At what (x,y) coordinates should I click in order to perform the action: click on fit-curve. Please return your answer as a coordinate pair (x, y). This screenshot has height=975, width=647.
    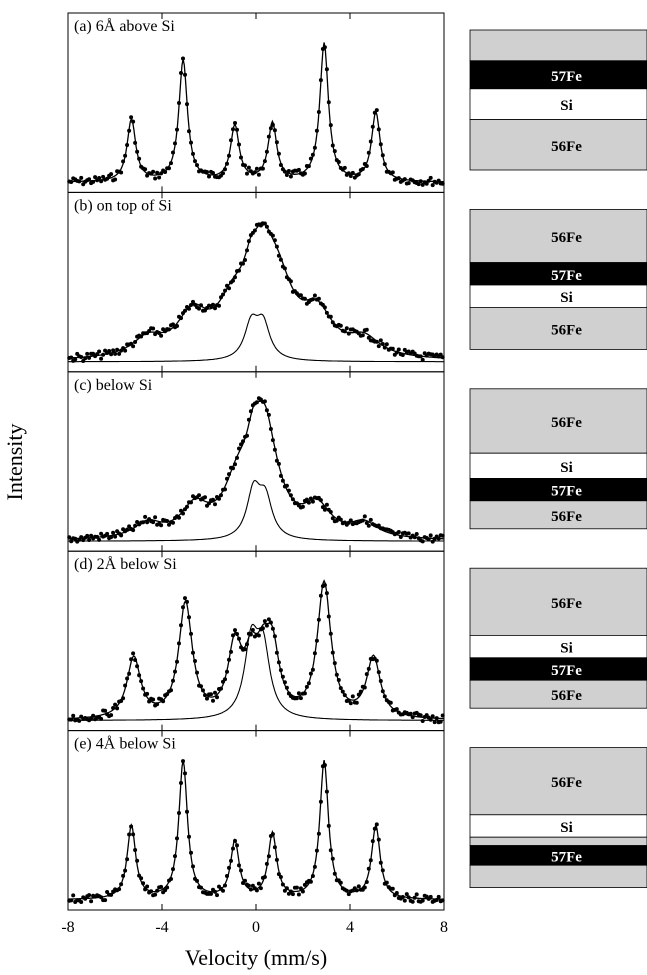
    Looking at the image, I should click on (256, 829).